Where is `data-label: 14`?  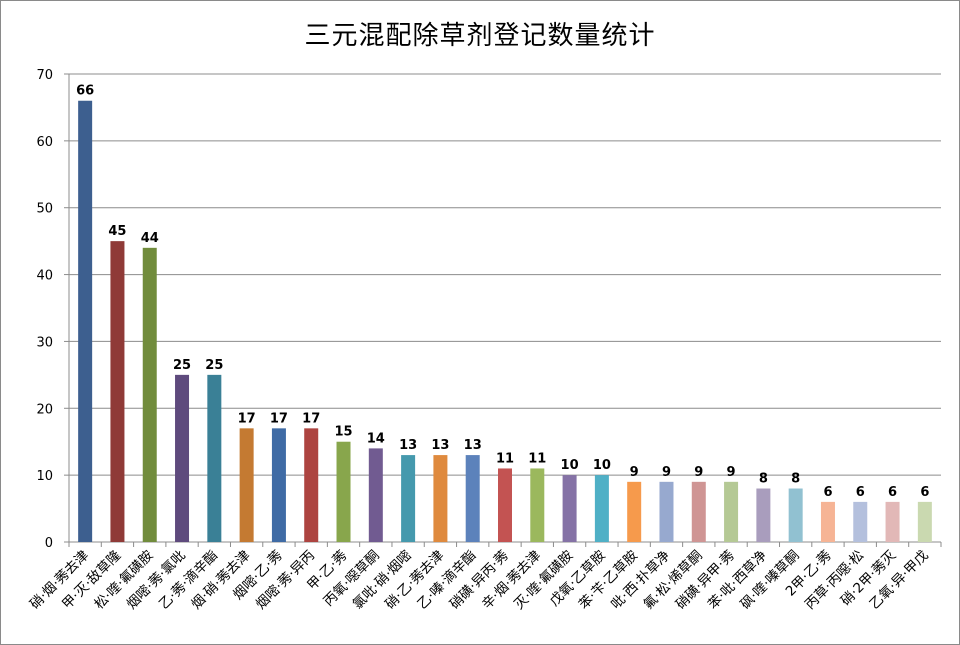
data-label: 14 is located at coordinates (376, 438).